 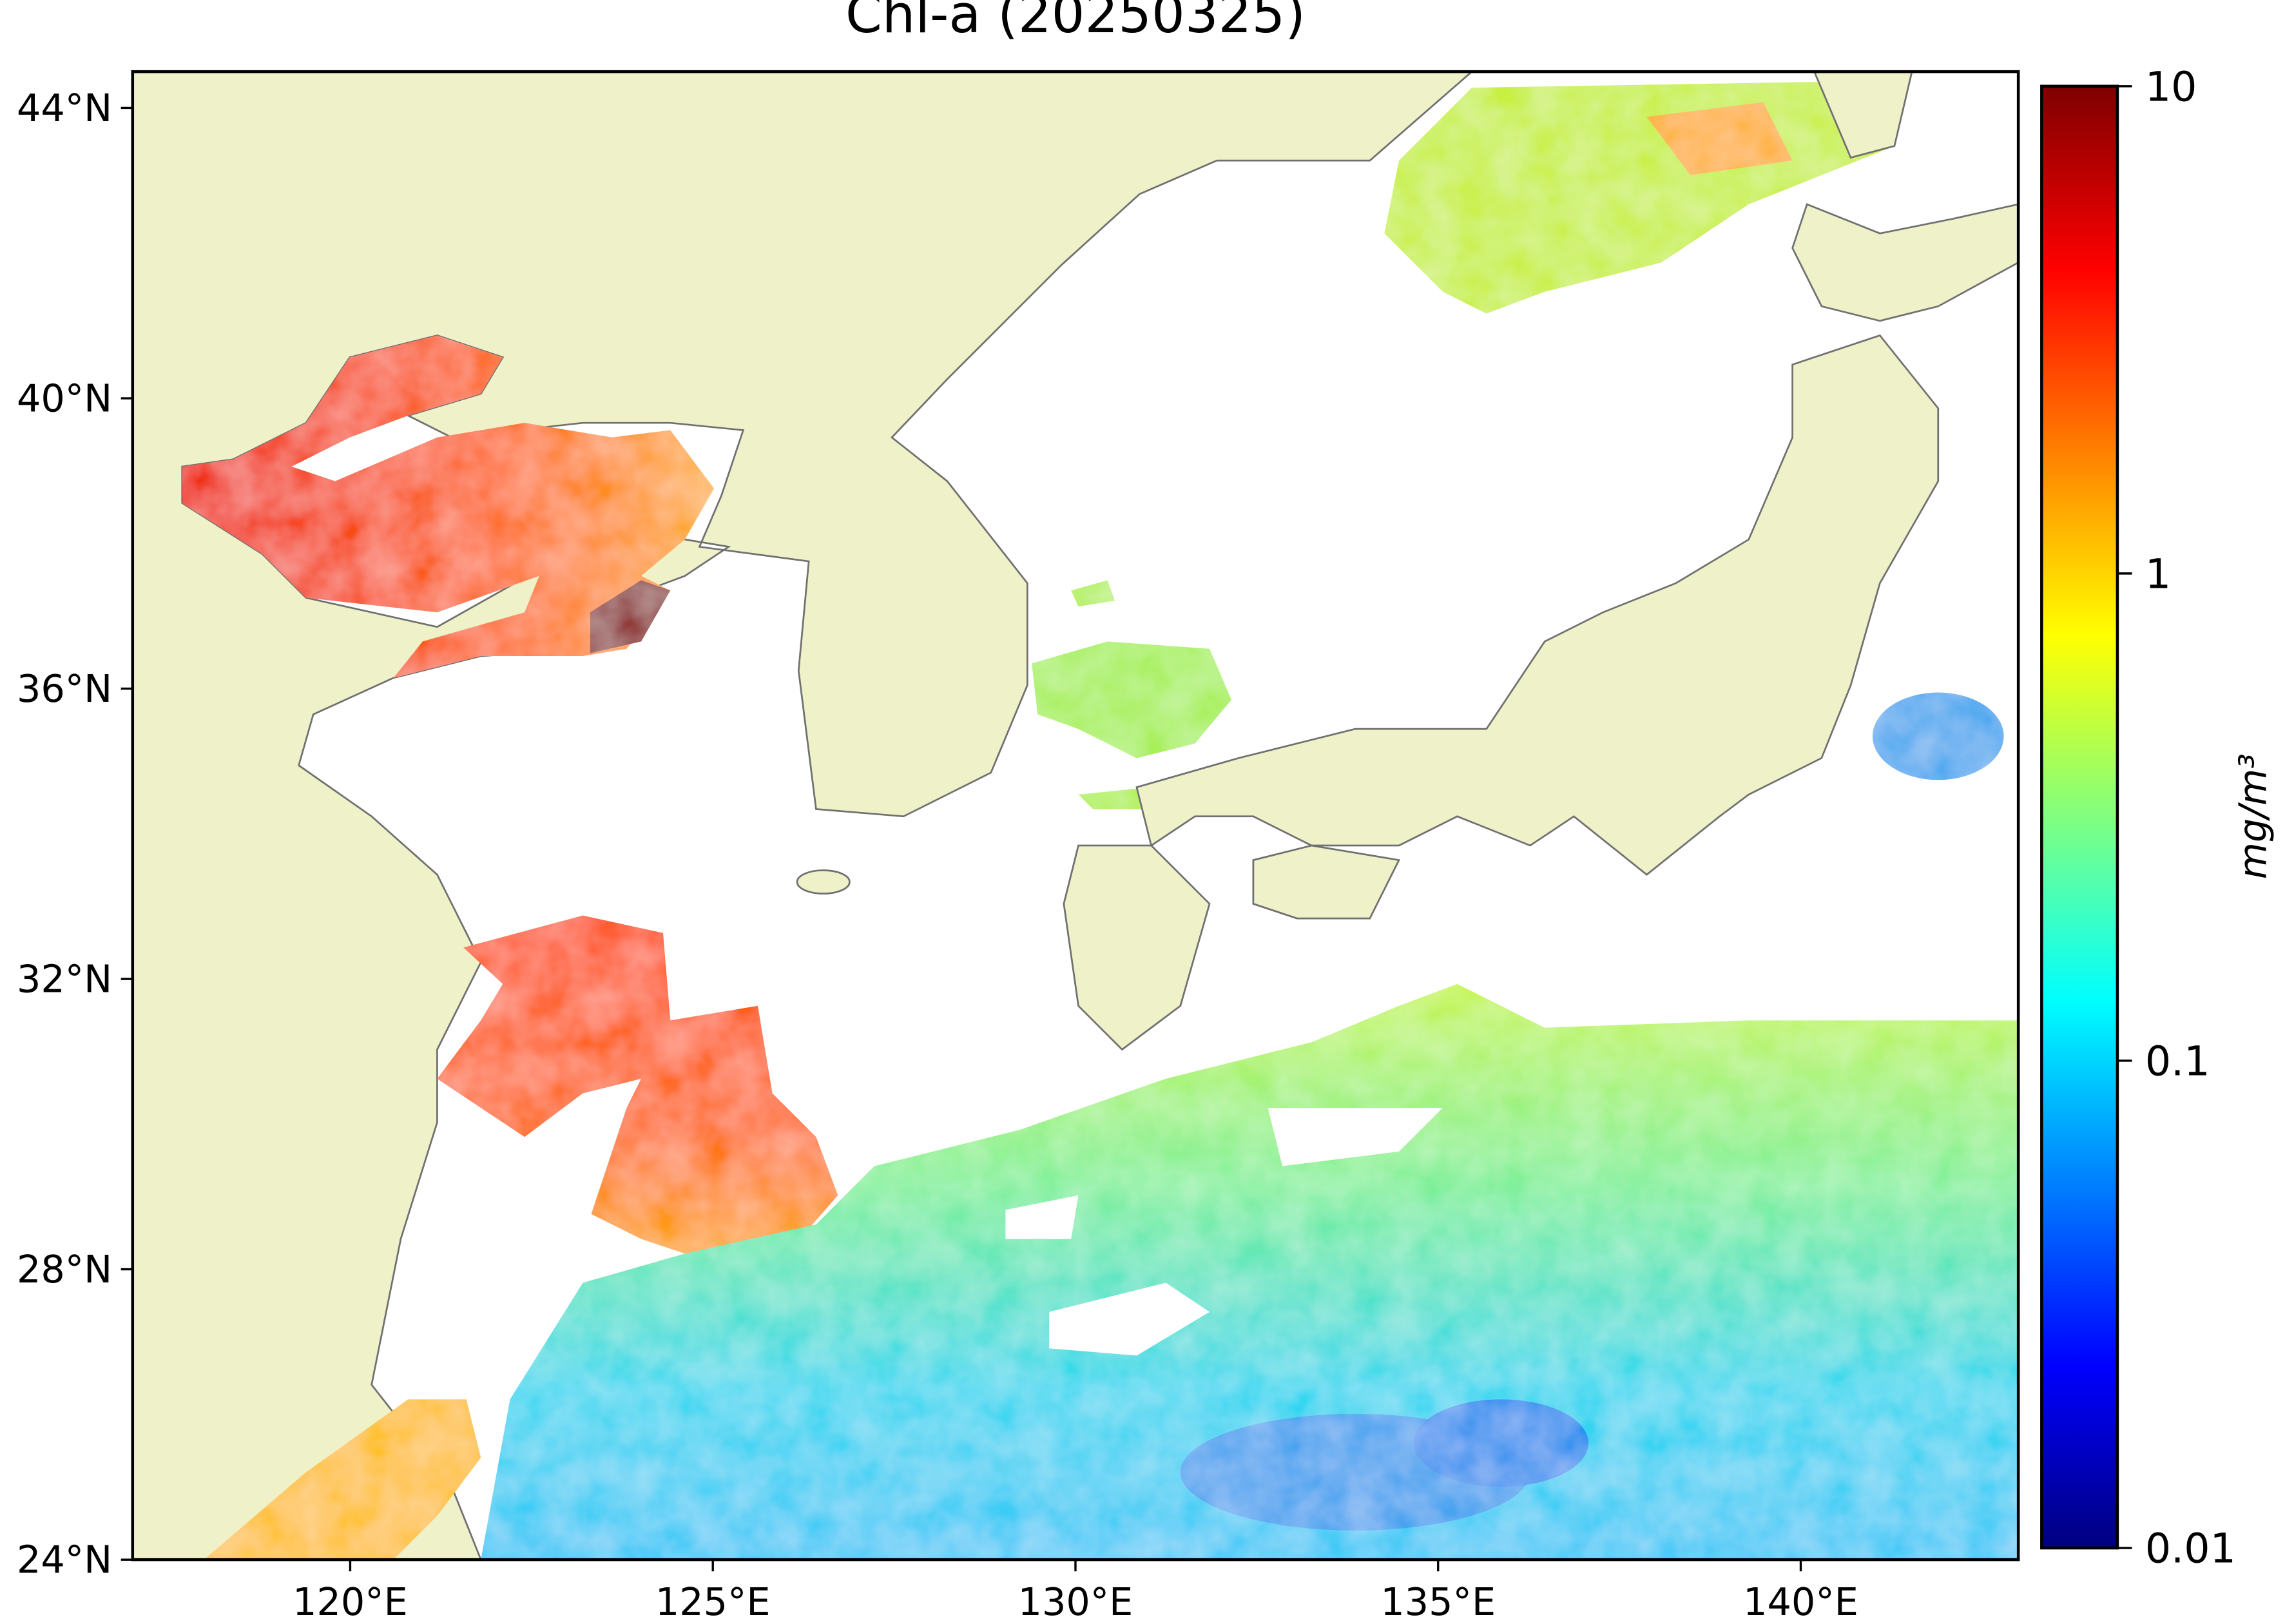 I want to click on y-tick-label: 28°N, so click(x=64, y=1269).